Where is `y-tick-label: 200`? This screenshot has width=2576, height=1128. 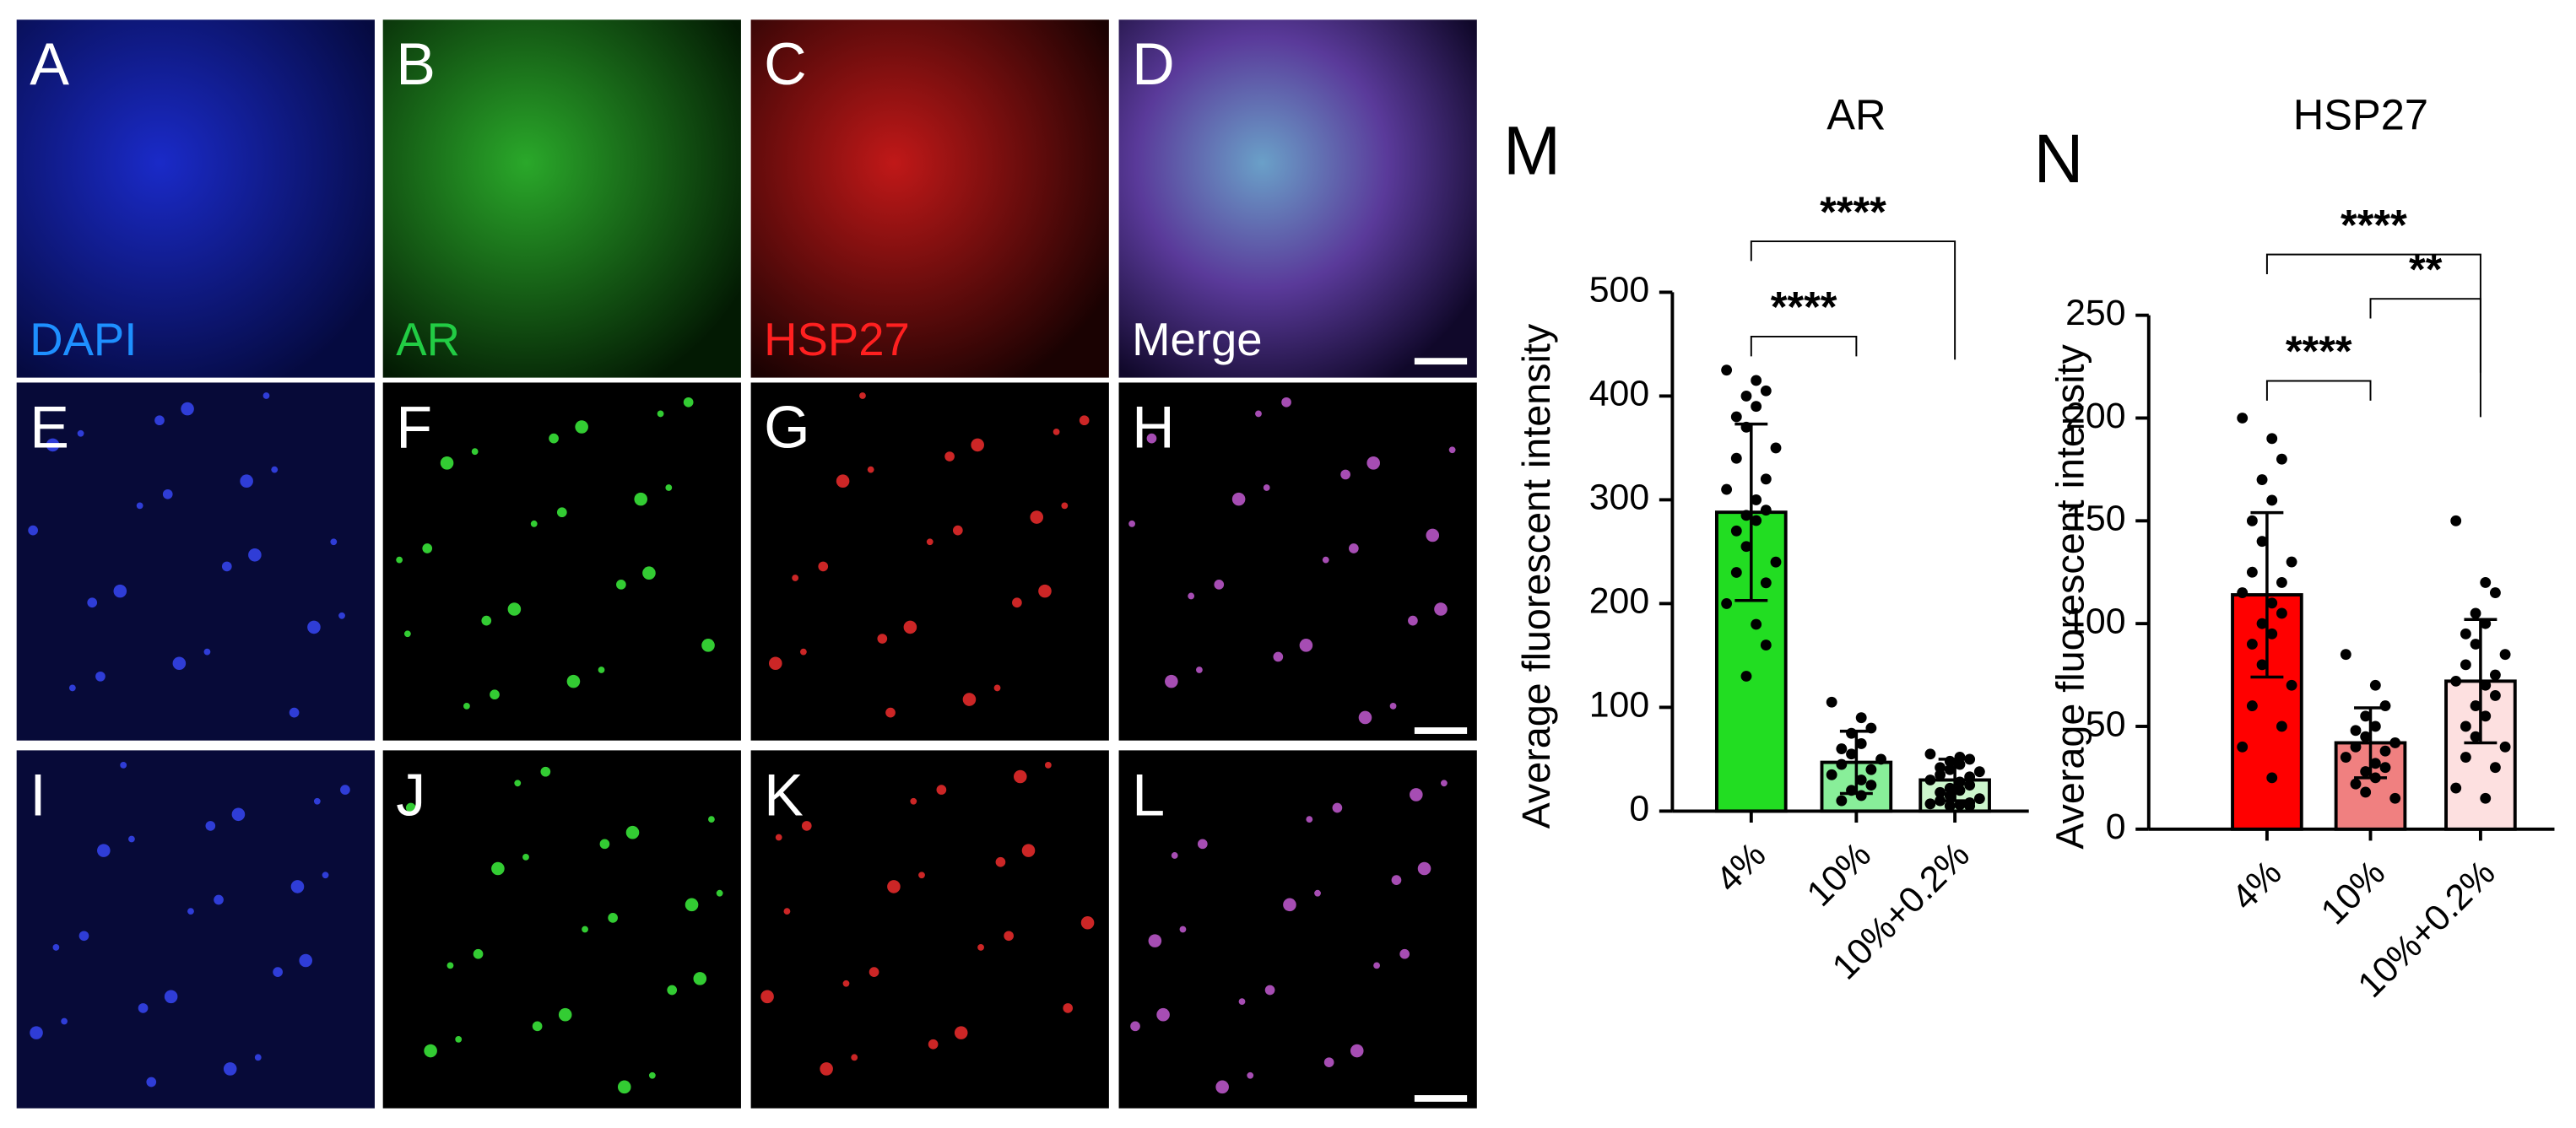 y-tick-label: 200 is located at coordinates (1619, 601).